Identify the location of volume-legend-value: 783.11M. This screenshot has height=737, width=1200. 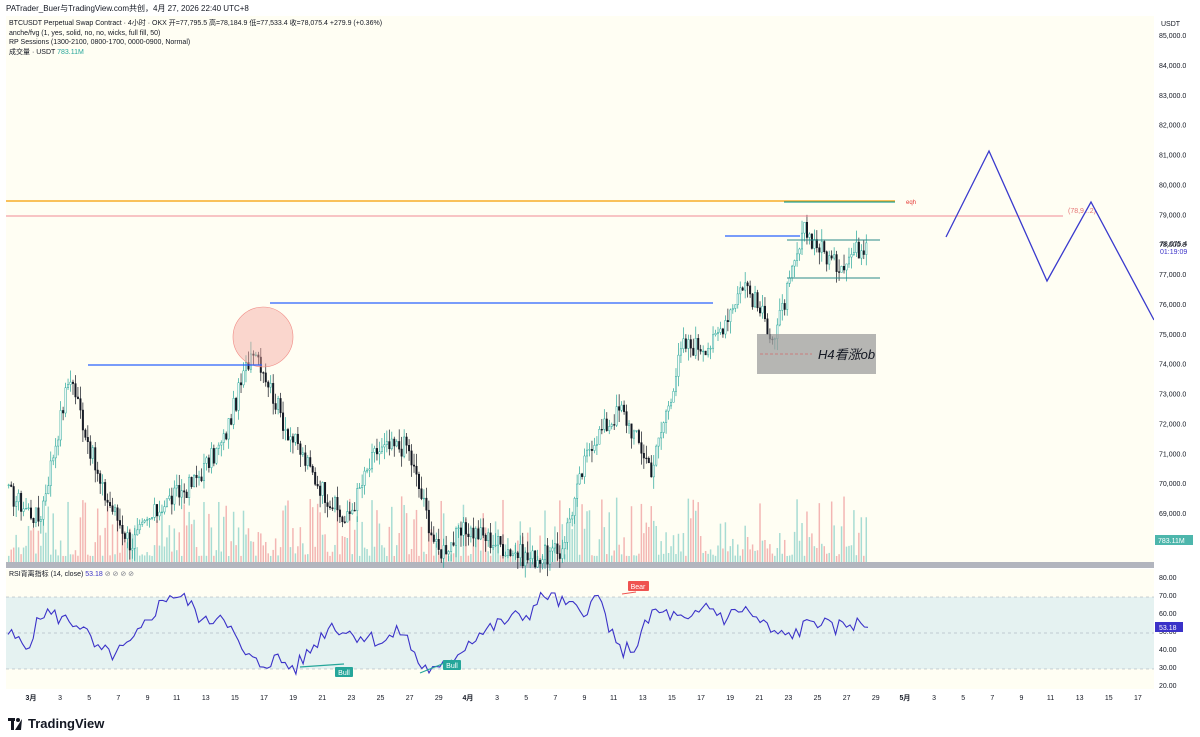
(70, 52).